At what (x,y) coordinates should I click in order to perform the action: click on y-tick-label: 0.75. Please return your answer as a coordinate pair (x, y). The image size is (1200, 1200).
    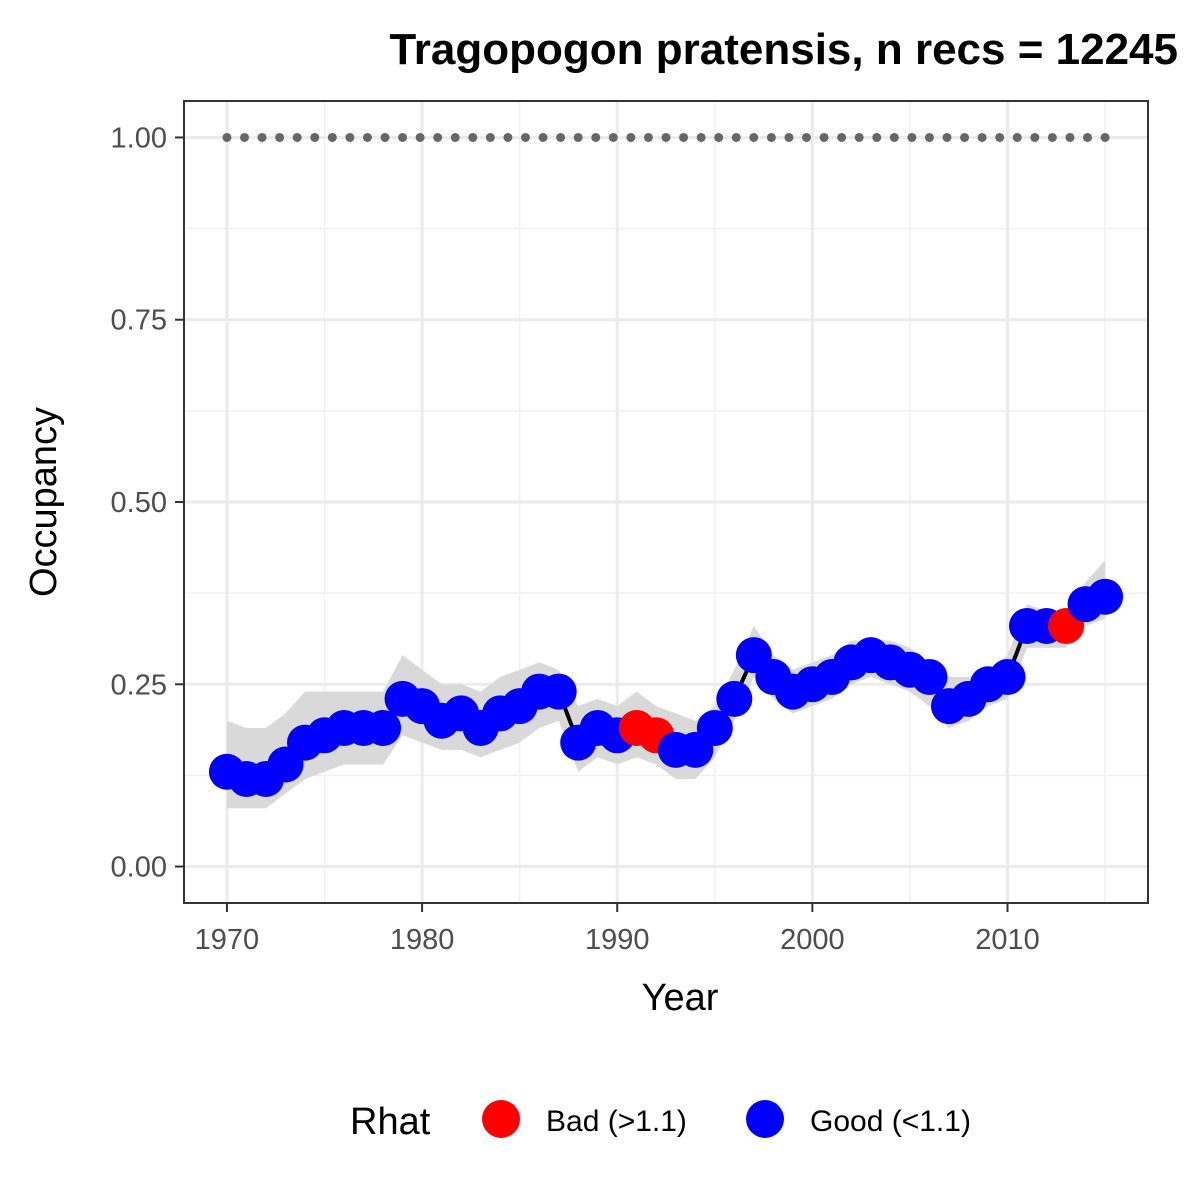
    Looking at the image, I should click on (139, 321).